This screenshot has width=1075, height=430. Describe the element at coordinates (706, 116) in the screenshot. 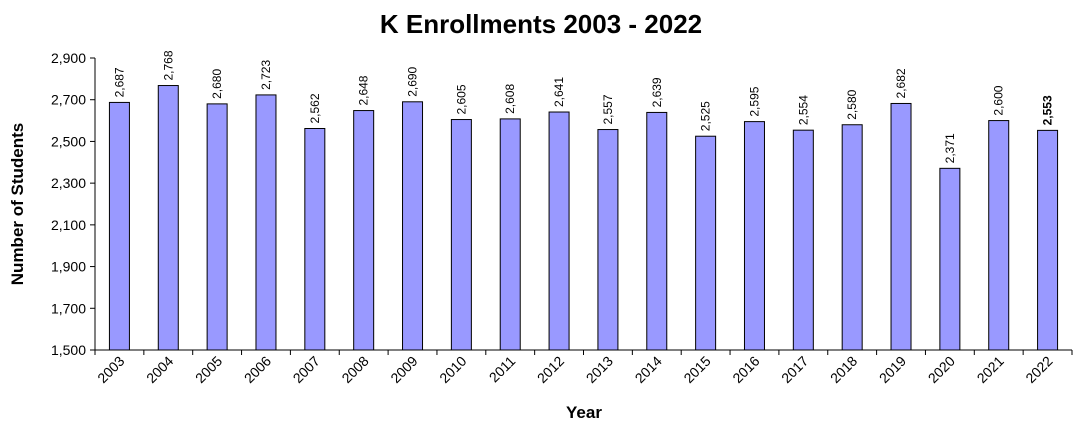

I see `data-label: 2,525` at that location.